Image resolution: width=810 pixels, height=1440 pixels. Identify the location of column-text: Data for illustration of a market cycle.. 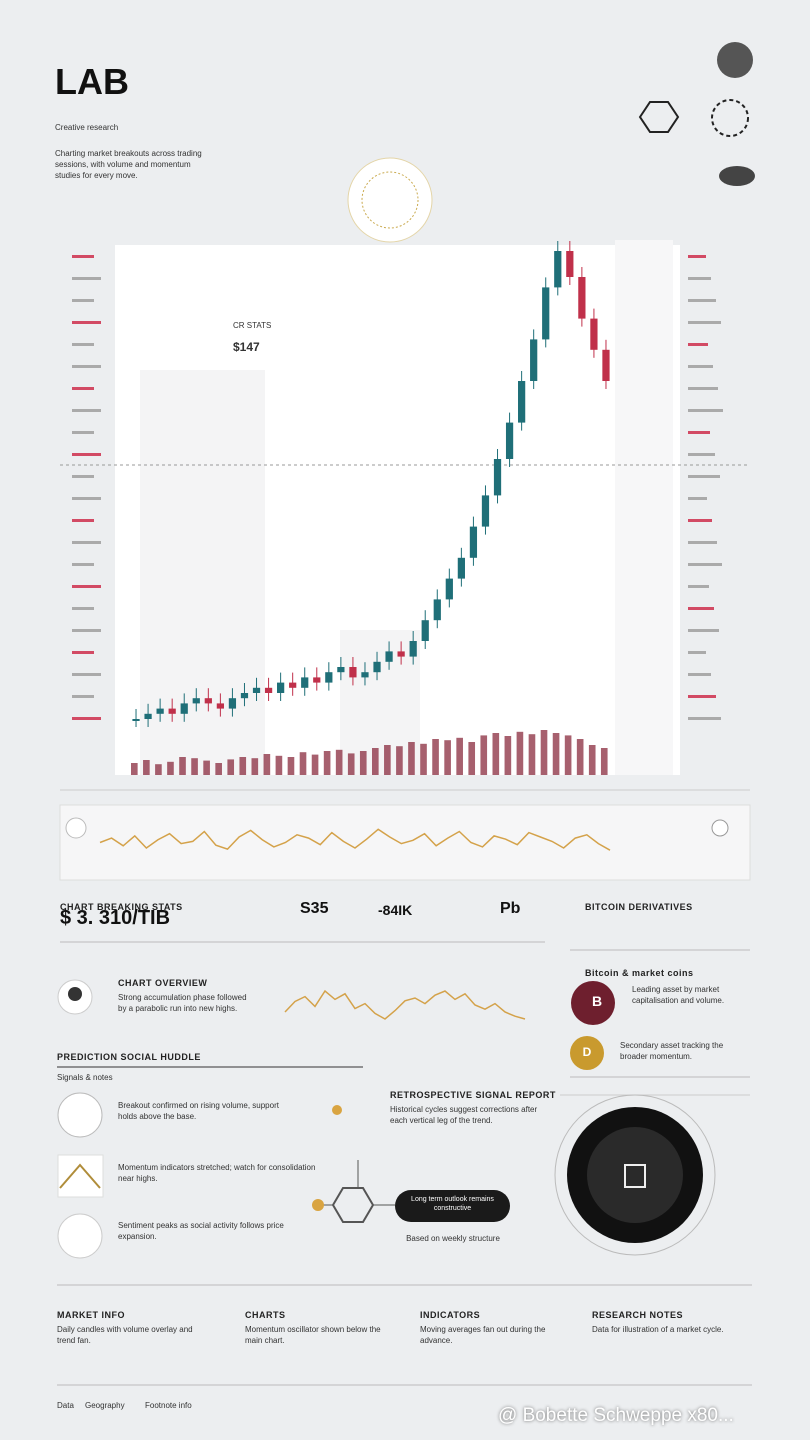
(658, 1329).